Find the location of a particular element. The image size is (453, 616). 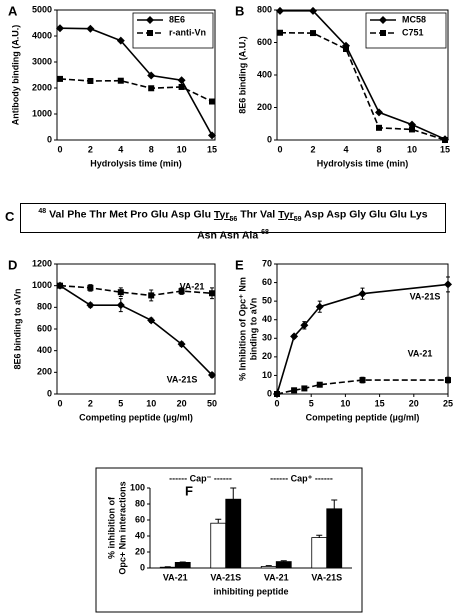

panel-letter: A is located at coordinates (13, 10).